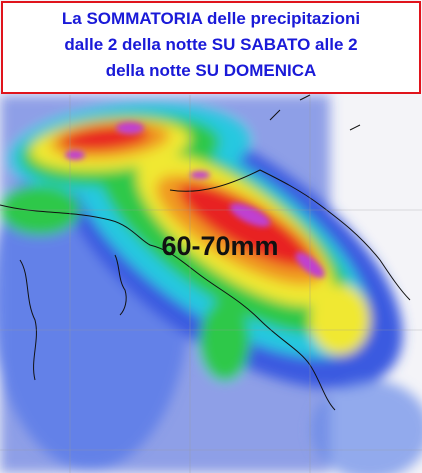  Describe the element at coordinates (211, 70) in the screenshot. I see `title-line: della notte SU DOMENICA` at that location.